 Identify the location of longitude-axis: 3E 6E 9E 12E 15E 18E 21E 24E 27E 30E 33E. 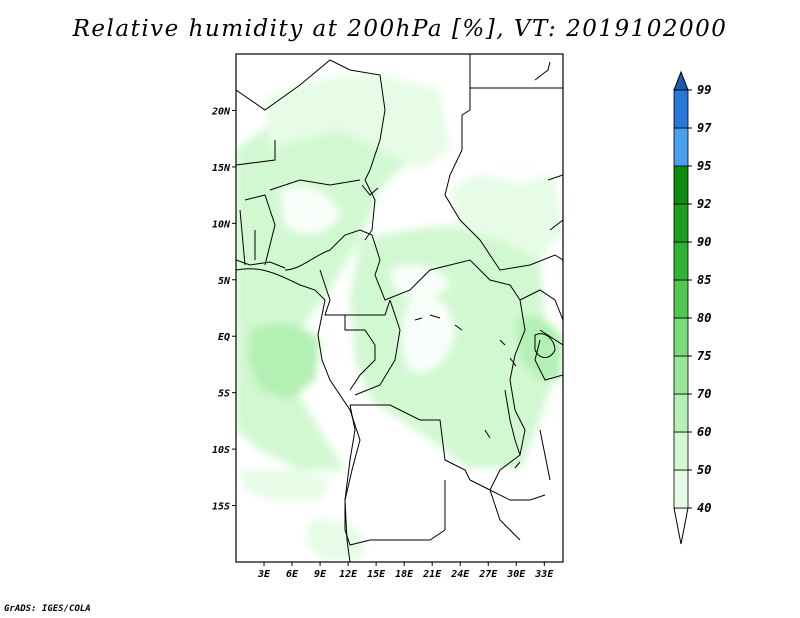
(405, 571).